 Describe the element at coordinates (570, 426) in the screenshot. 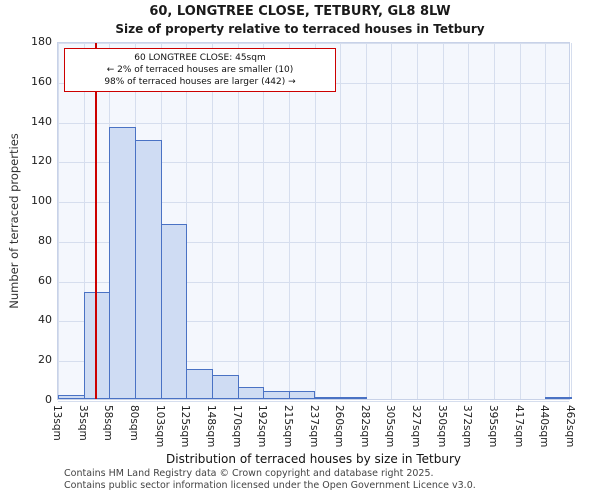

I see `x-tick-label: 462sqm` at that location.